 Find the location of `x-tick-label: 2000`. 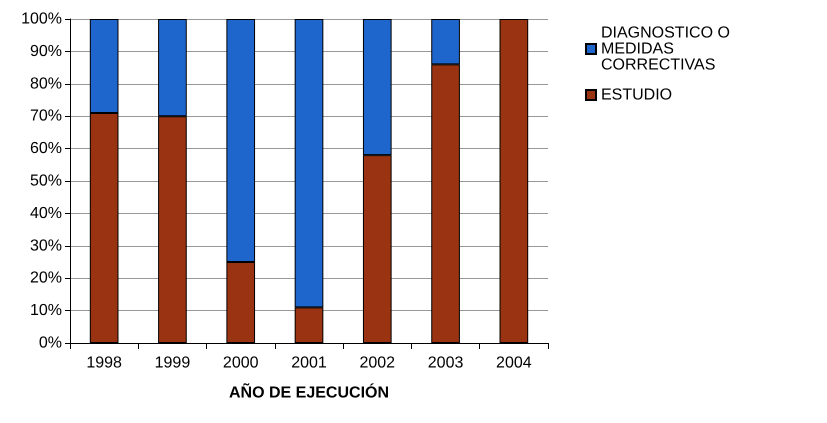

x-tick-label: 2000 is located at coordinates (240, 363).